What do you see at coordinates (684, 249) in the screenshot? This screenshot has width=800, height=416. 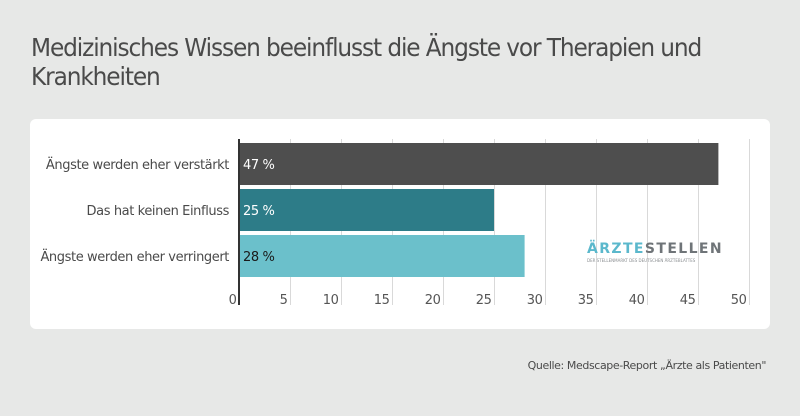 I see `logo-part2: STELLEN` at bounding box center [684, 249].